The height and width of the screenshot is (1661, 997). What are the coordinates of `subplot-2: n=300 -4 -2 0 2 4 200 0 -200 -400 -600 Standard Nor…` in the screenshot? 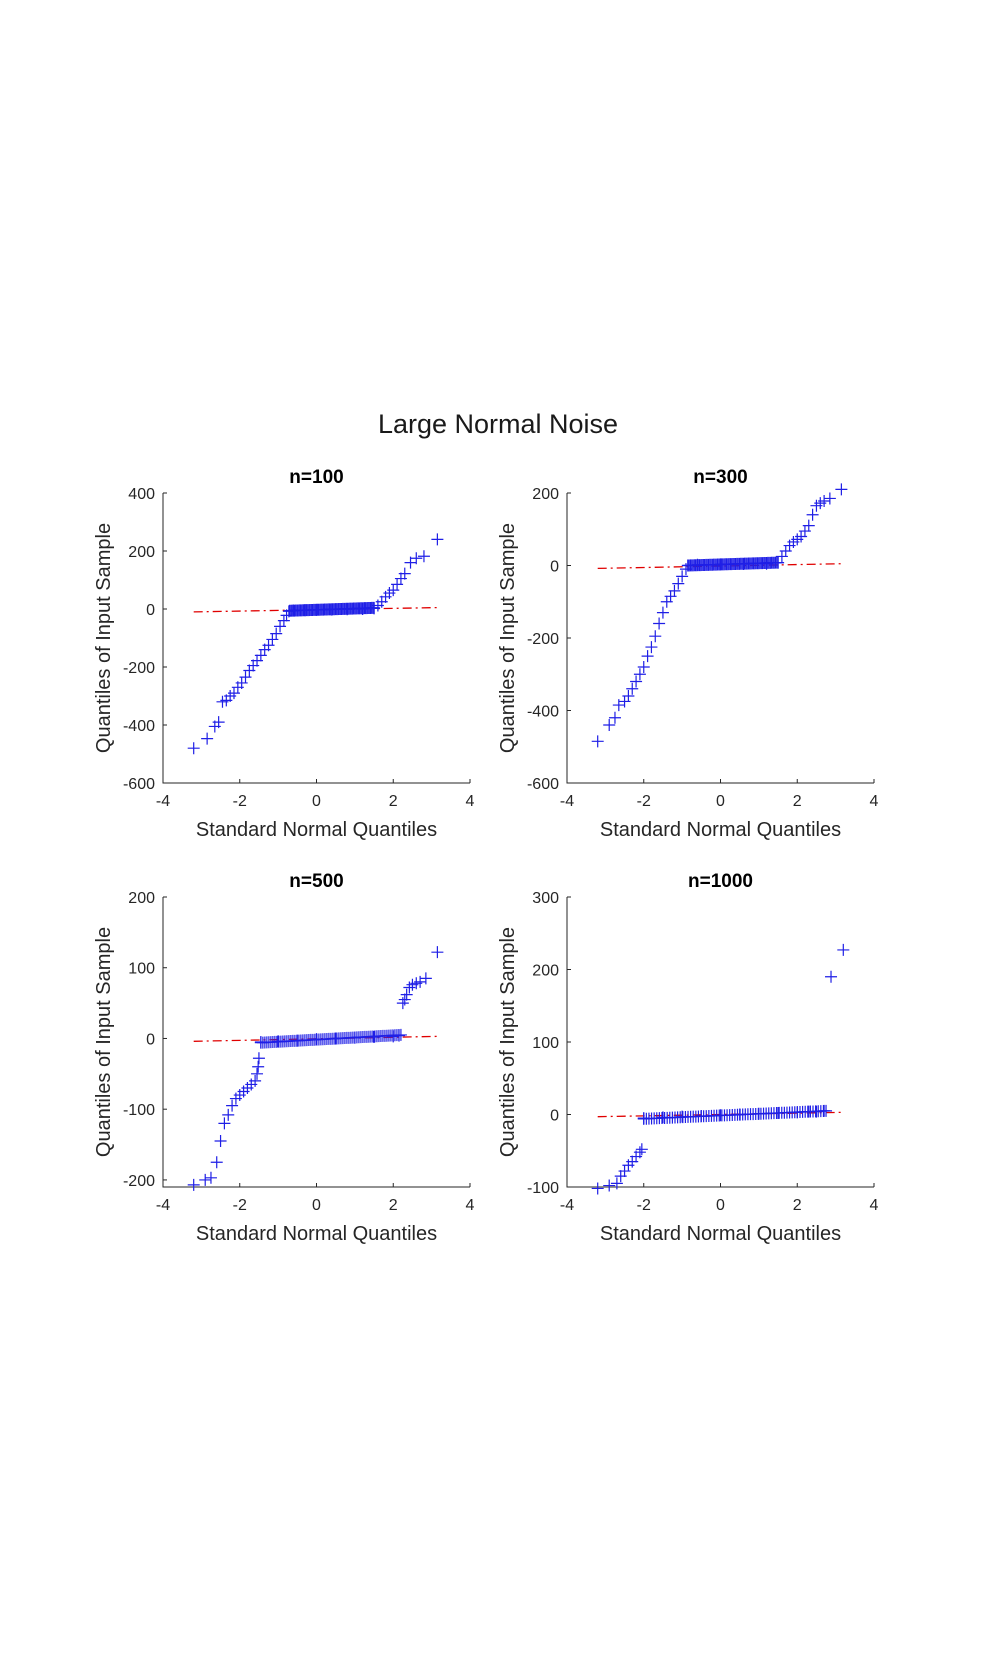 It's located at (688, 654).